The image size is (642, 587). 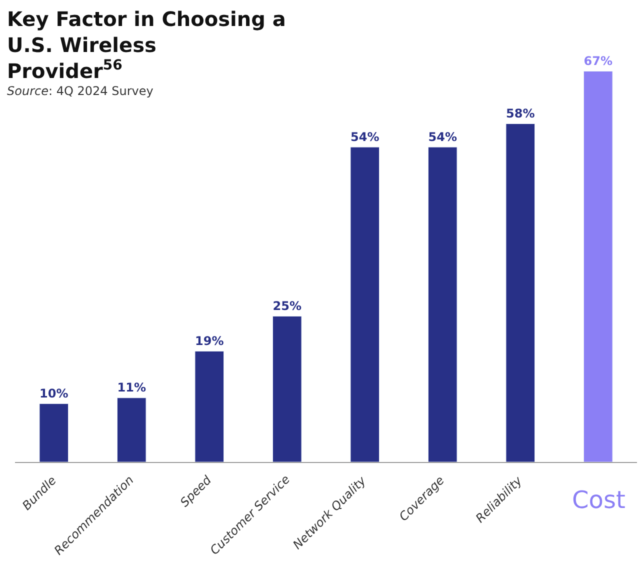 What do you see at coordinates (80, 91) in the screenshot?
I see `annotation: Source: 4Q 2024 Survey` at bounding box center [80, 91].